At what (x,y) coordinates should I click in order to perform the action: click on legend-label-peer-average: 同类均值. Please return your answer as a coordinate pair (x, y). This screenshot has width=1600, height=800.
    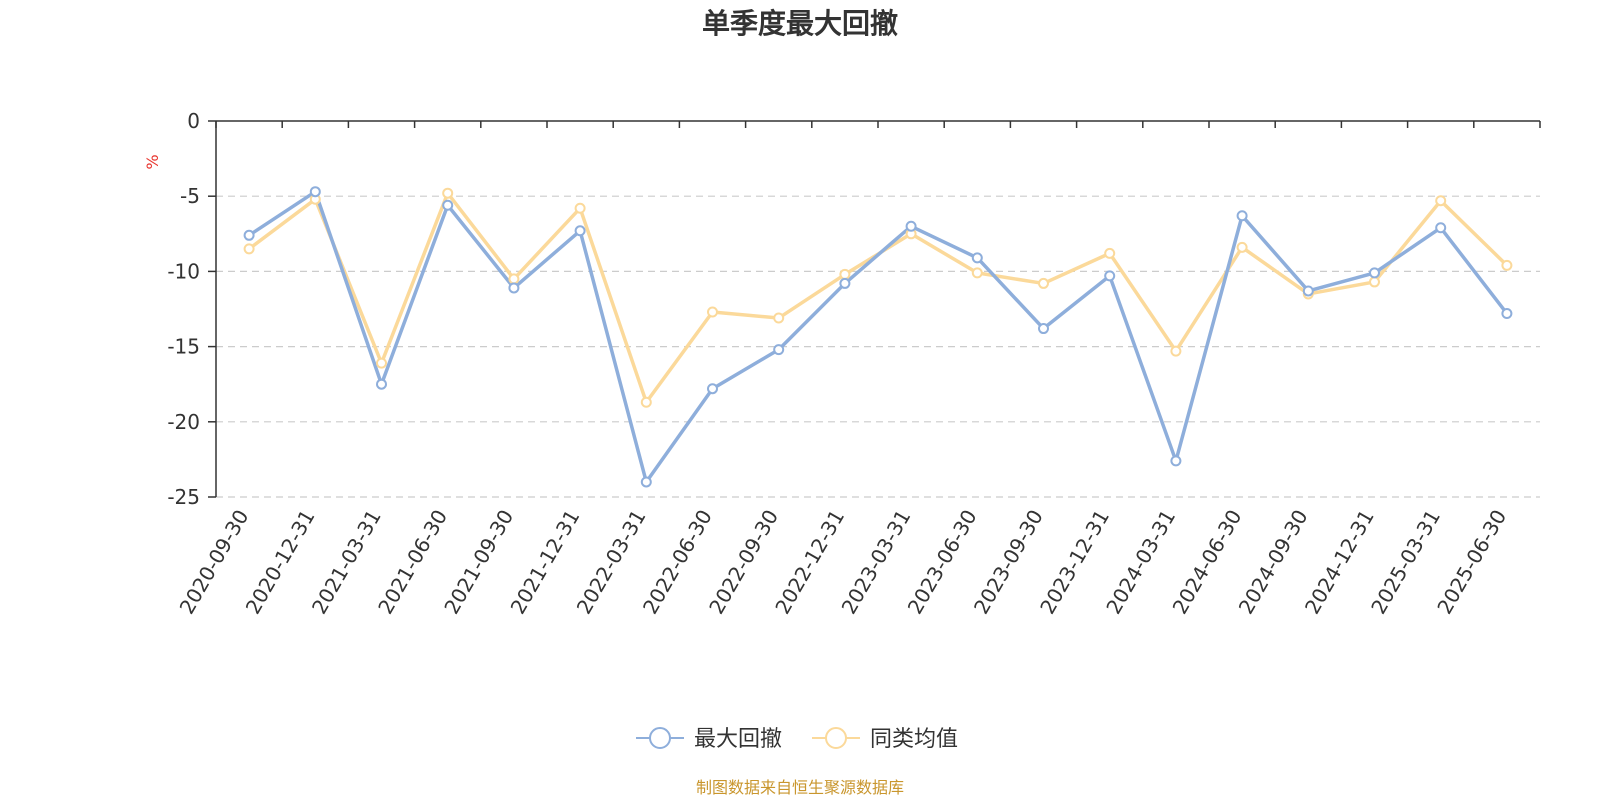
    Looking at the image, I should click on (914, 739).